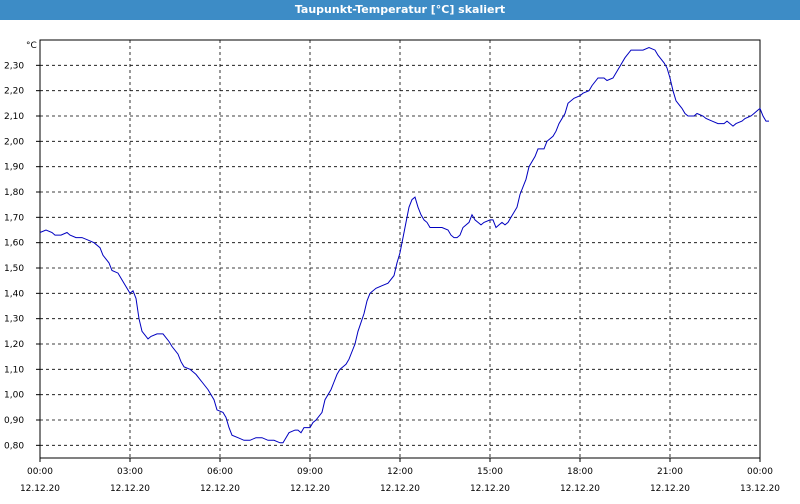 The image size is (800, 504). What do you see at coordinates (14, 421) in the screenshot?
I see `y-tick-label: 0,90` at bounding box center [14, 421].